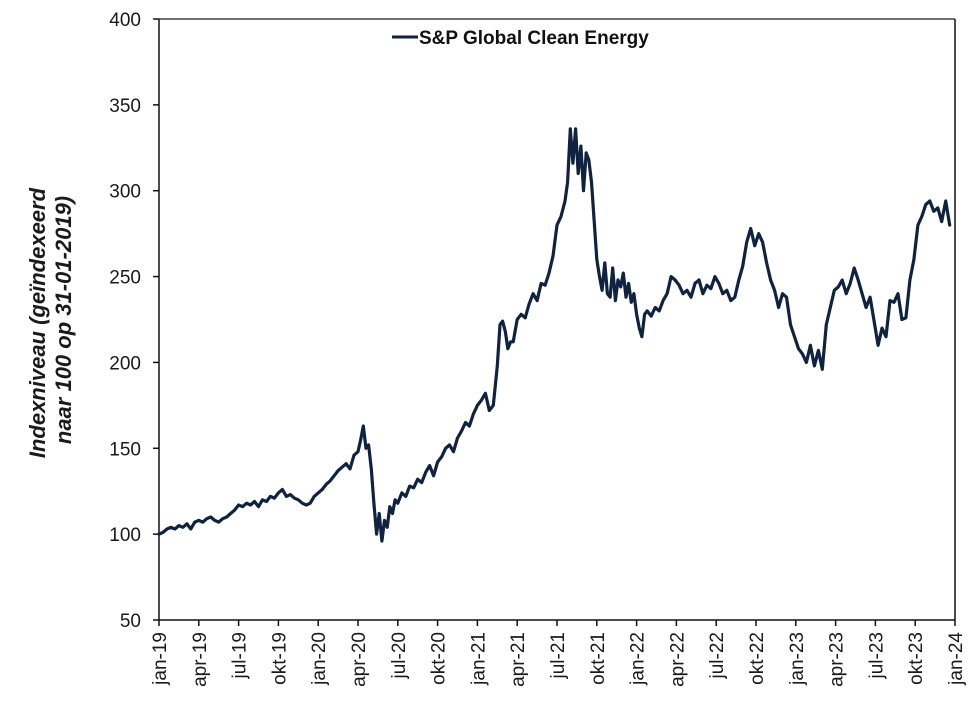  What do you see at coordinates (125, 363) in the screenshot?
I see `y-tick-label: 200` at bounding box center [125, 363].